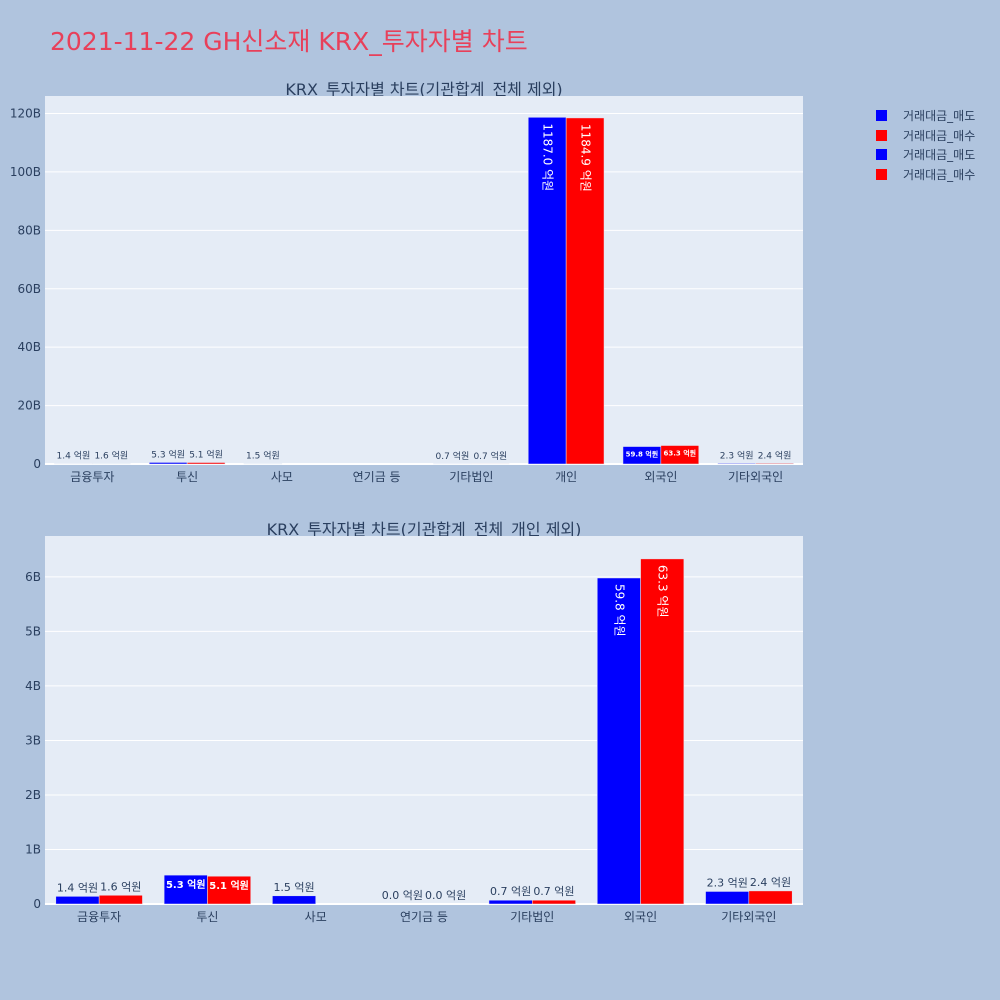 The image size is (1000, 1000). Describe the element at coordinates (586, 158) in the screenshot. I see `data-label: 1184.9 억원` at that location.